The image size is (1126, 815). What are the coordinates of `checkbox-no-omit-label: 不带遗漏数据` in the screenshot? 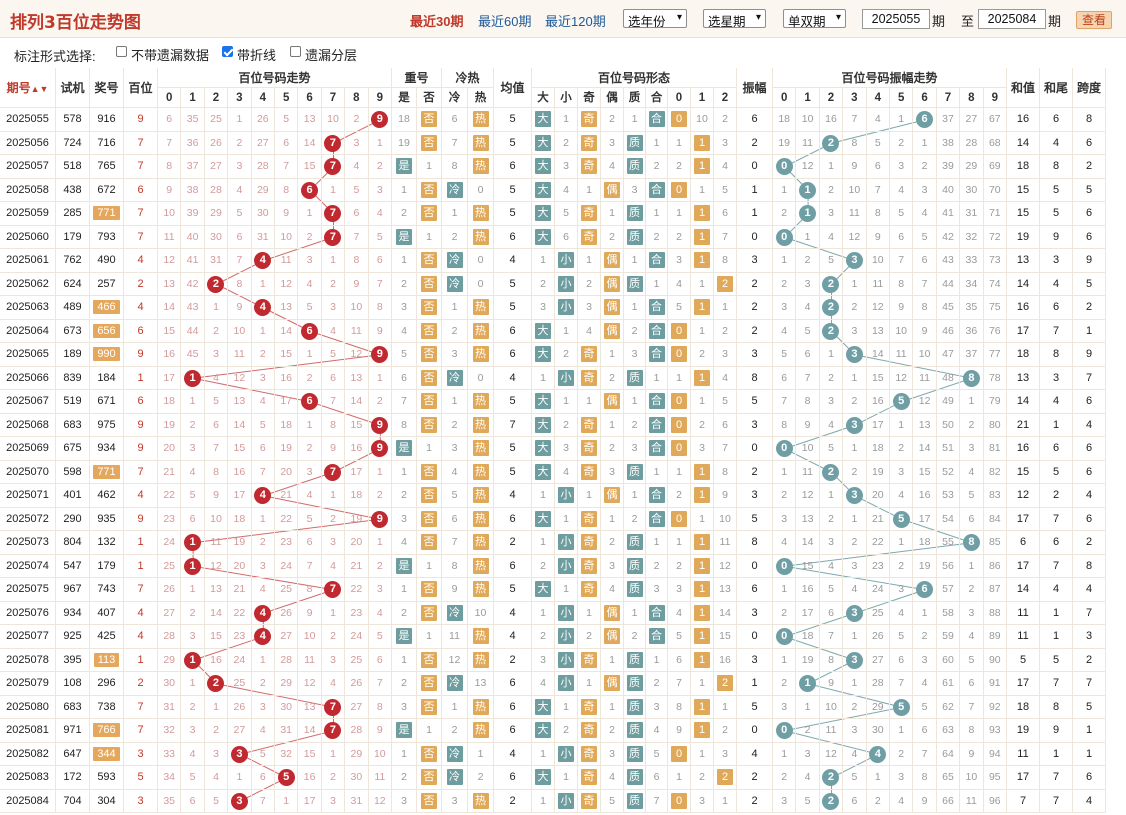 It's located at (170, 55).